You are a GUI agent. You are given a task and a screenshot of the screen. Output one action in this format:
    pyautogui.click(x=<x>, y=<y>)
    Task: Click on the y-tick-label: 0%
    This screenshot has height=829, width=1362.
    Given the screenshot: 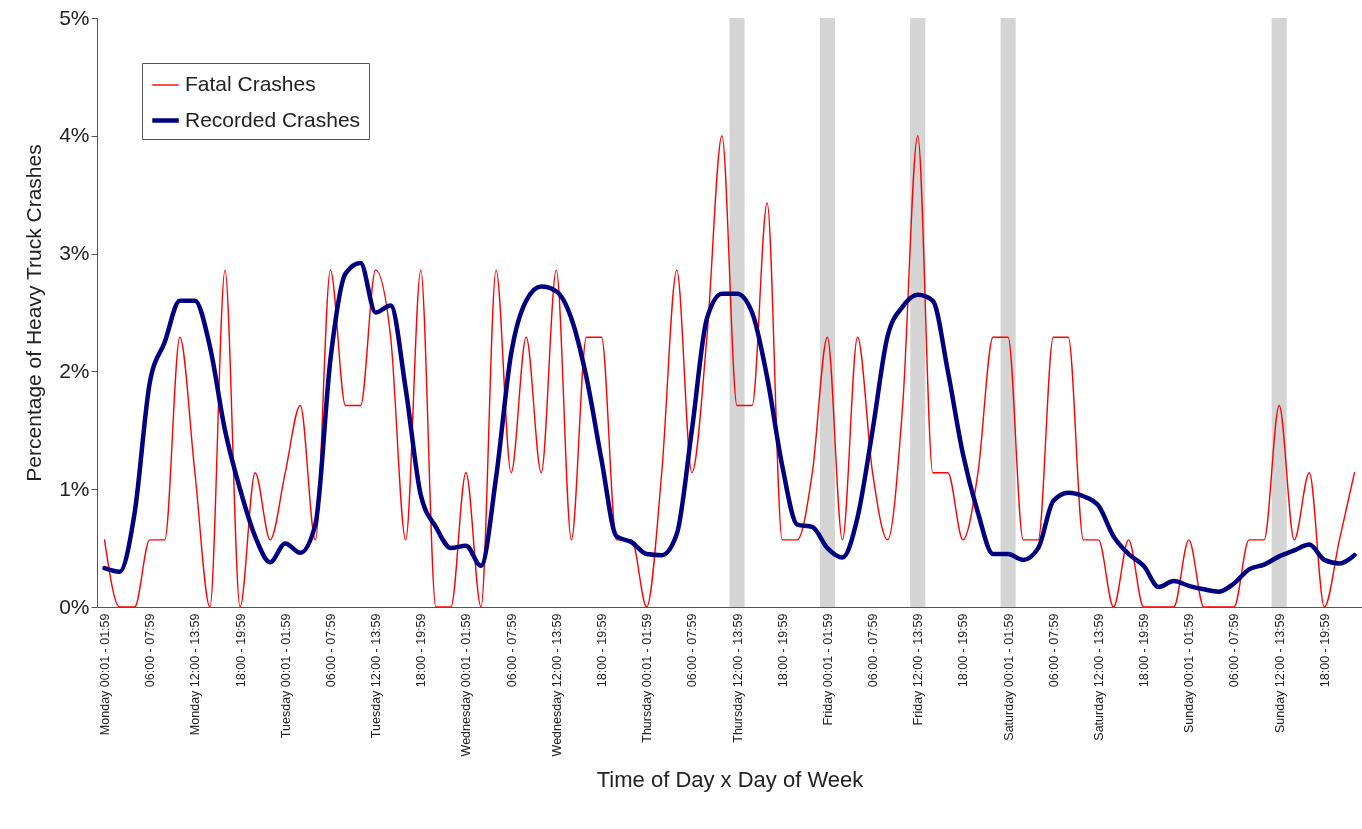 What is the action you would take?
    pyautogui.click(x=74, y=606)
    